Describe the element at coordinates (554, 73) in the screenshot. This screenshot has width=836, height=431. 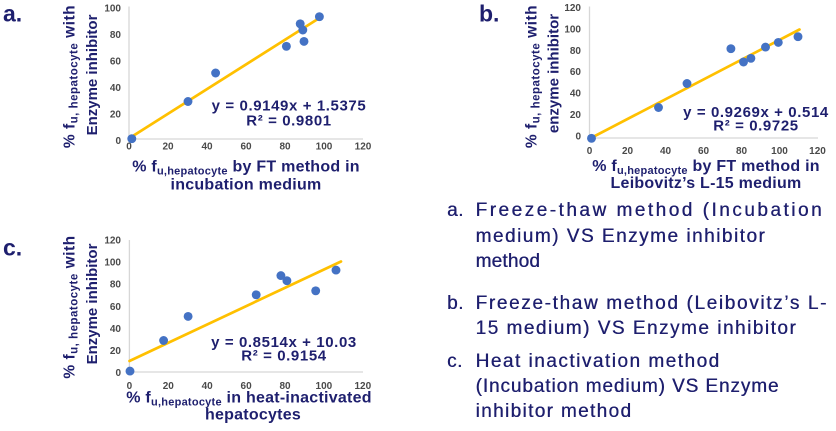
I see `svg-text: enzyme inhibitor` at that location.